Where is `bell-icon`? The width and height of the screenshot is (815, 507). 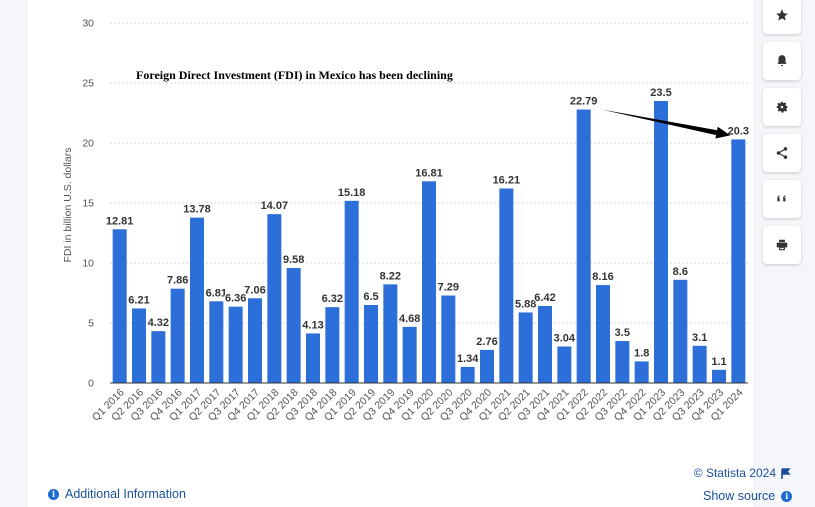 bell-icon is located at coordinates (782, 61).